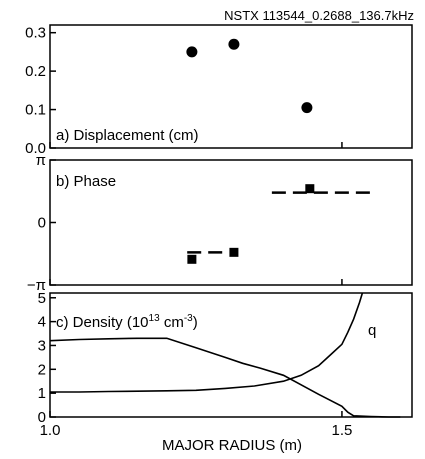 The width and height of the screenshot is (425, 459). I want to click on y-tick-label-0-0: 0.0, so click(35, 148).